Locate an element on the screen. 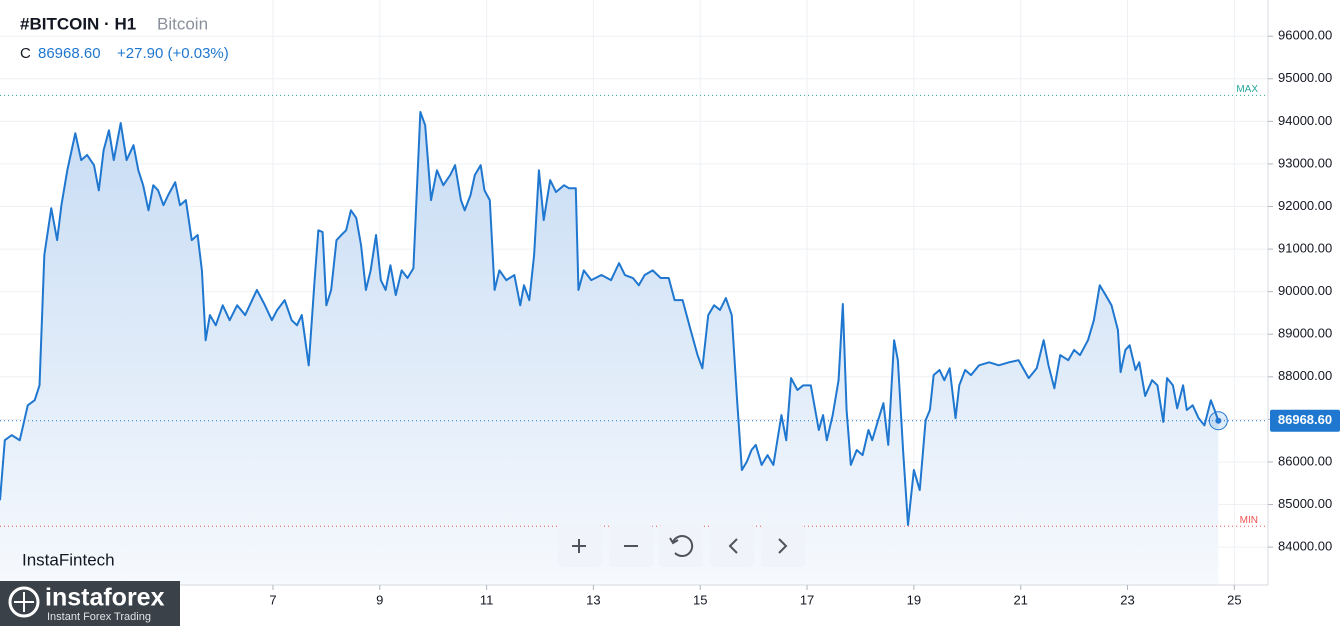 The image size is (1341, 626). right-icon is located at coordinates (783, 546).